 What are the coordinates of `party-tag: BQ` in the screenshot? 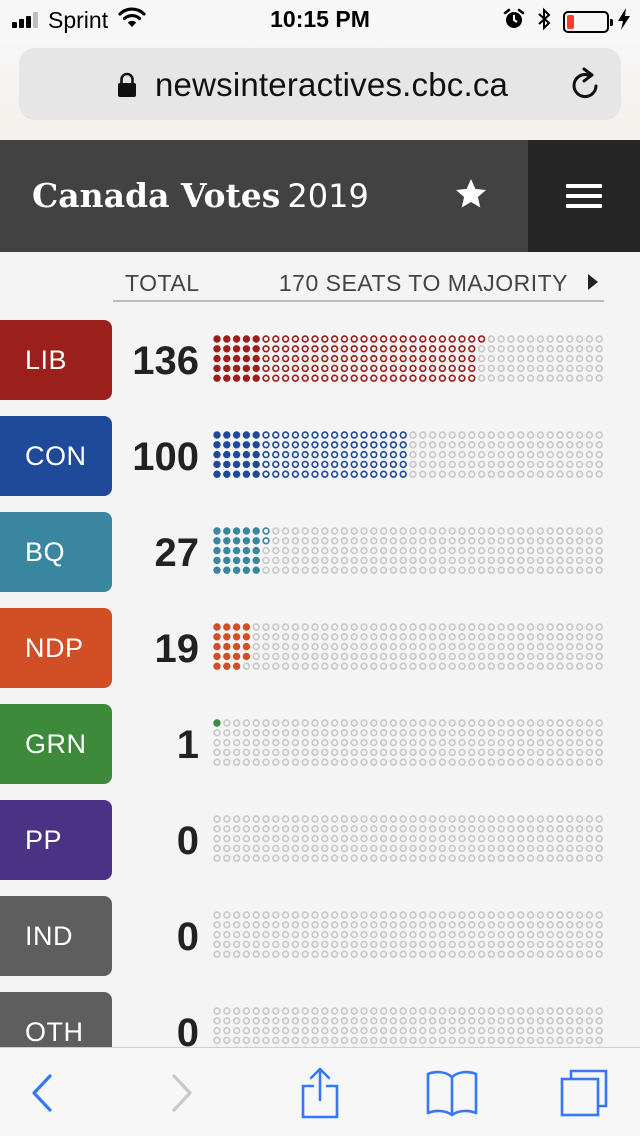 It's located at (56, 552).